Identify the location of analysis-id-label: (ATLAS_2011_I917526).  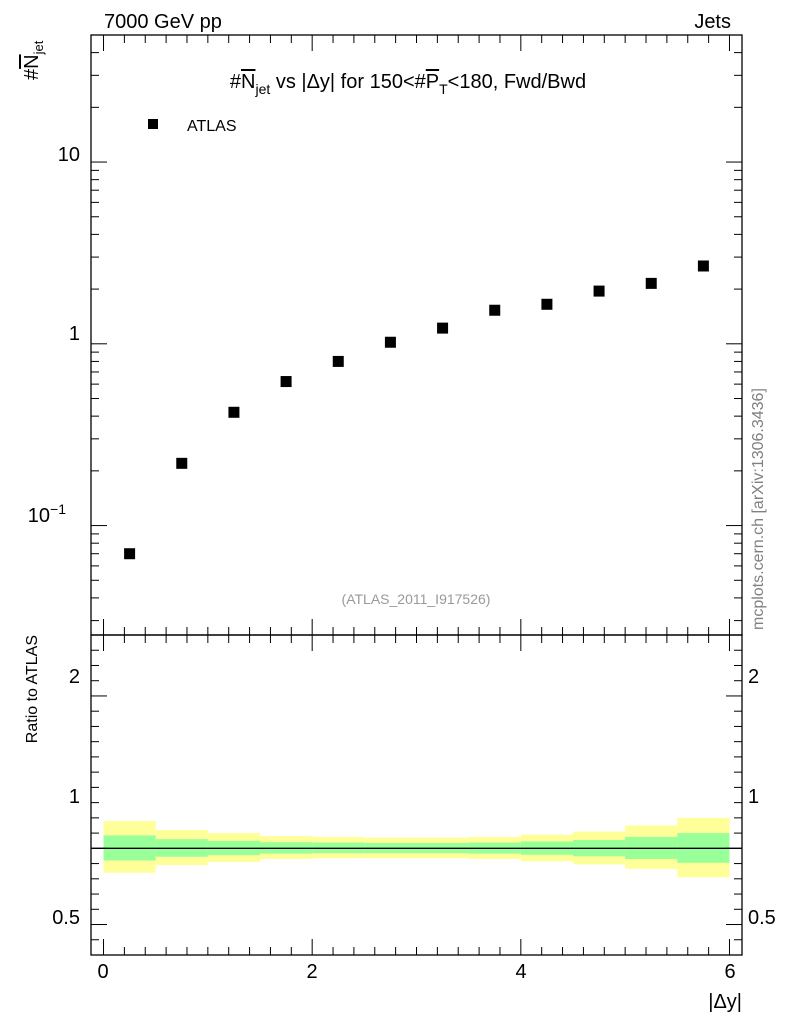
(416, 599).